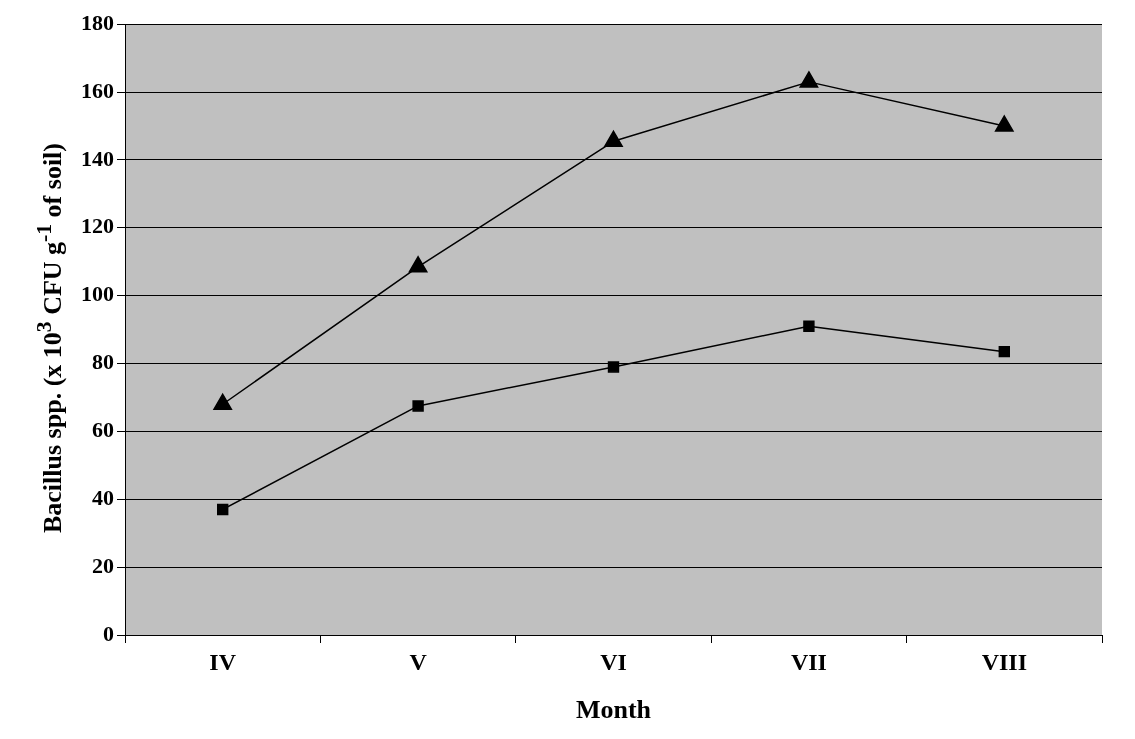 This screenshot has width=1135, height=739. What do you see at coordinates (103, 362) in the screenshot?
I see `y-tick-label: 80` at bounding box center [103, 362].